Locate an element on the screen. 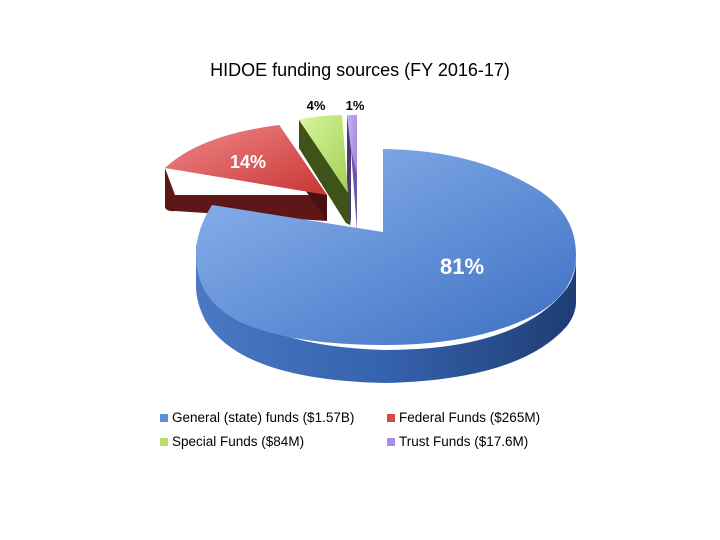  legend-label-trust: Trust Funds ($17.6M) is located at coordinates (464, 441).